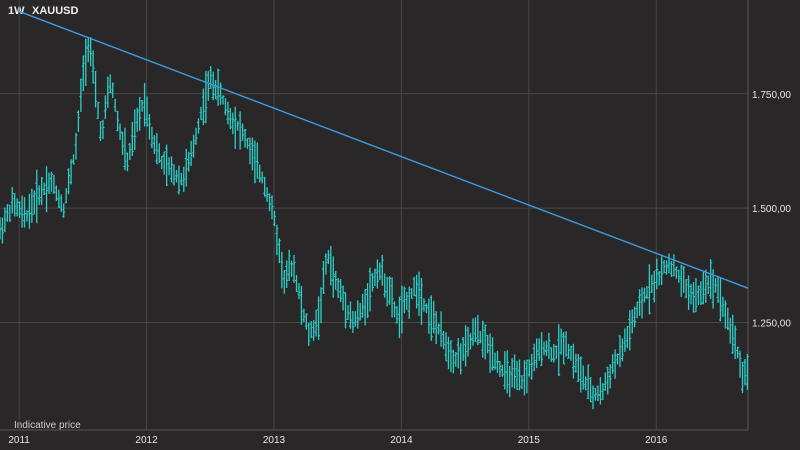 The width and height of the screenshot is (800, 450). What do you see at coordinates (146, 440) in the screenshot?
I see `x-tick-label: 2012` at bounding box center [146, 440].